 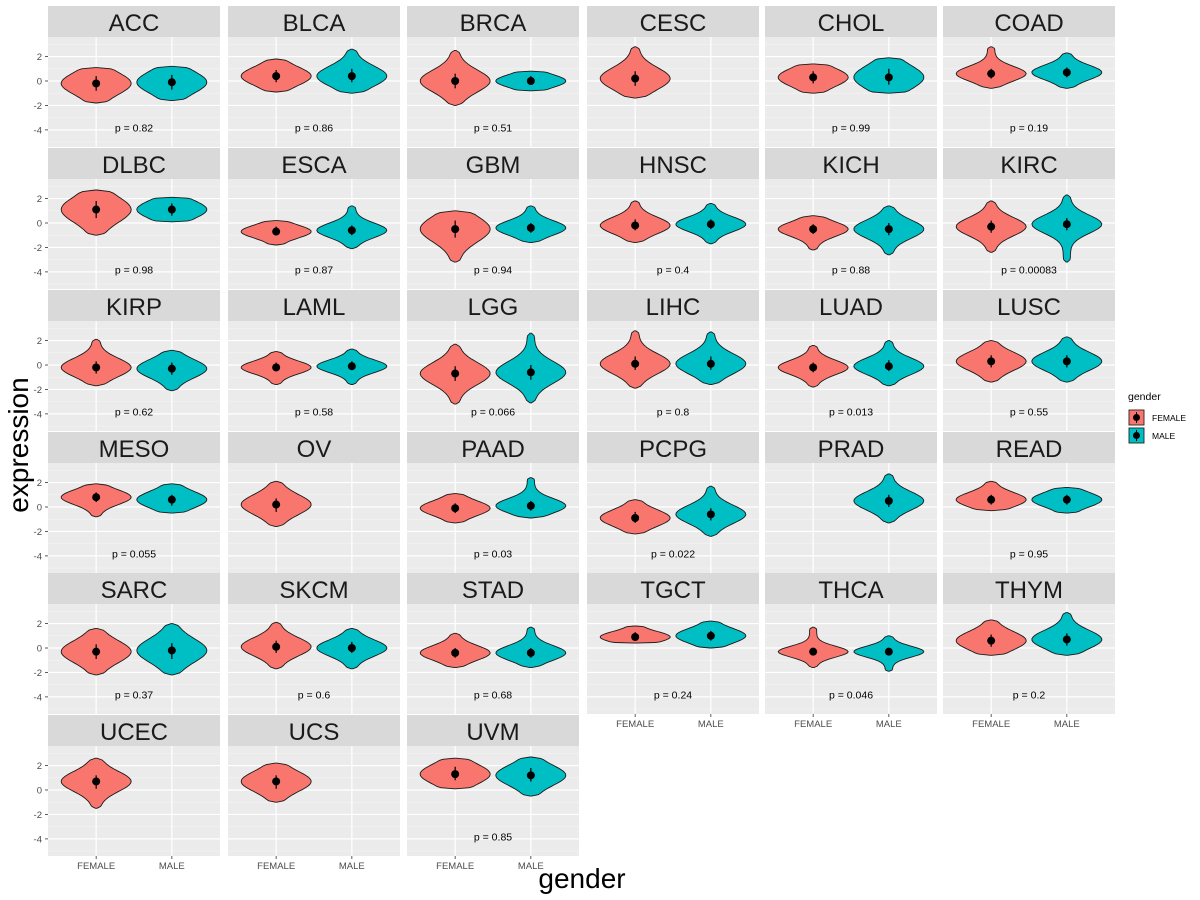 I want to click on facet-stad: STAD p = 0.68, so click(x=493, y=643).